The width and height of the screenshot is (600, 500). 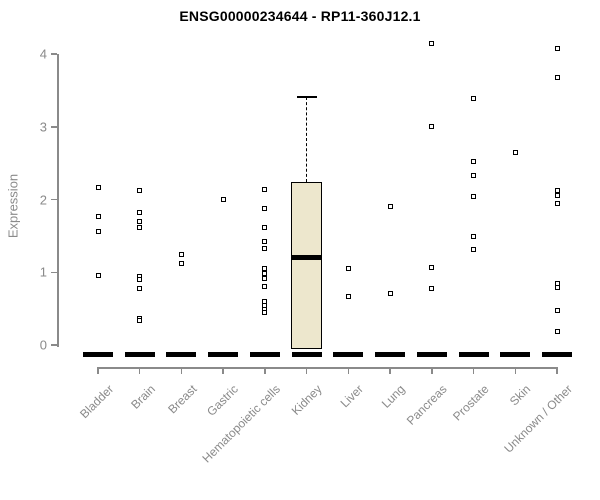 What do you see at coordinates (142, 397) in the screenshot?
I see `x-category-label: Brain` at bounding box center [142, 397].